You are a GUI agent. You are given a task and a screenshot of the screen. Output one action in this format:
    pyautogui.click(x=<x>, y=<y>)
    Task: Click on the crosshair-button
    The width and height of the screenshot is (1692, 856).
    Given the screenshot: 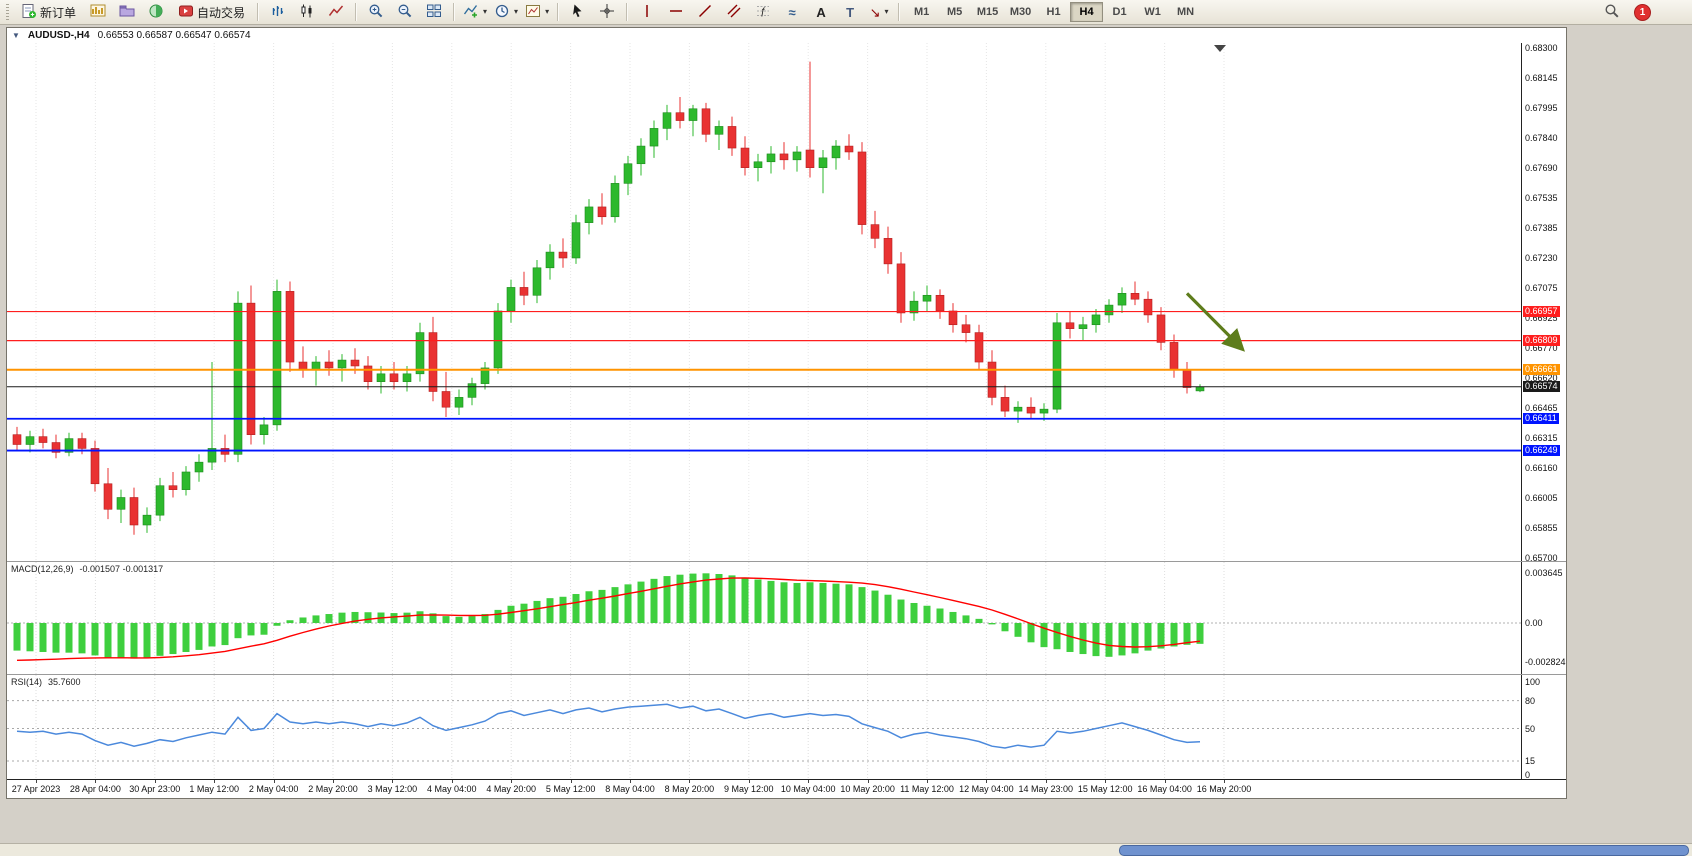 What is the action you would take?
    pyautogui.click(x=607, y=12)
    